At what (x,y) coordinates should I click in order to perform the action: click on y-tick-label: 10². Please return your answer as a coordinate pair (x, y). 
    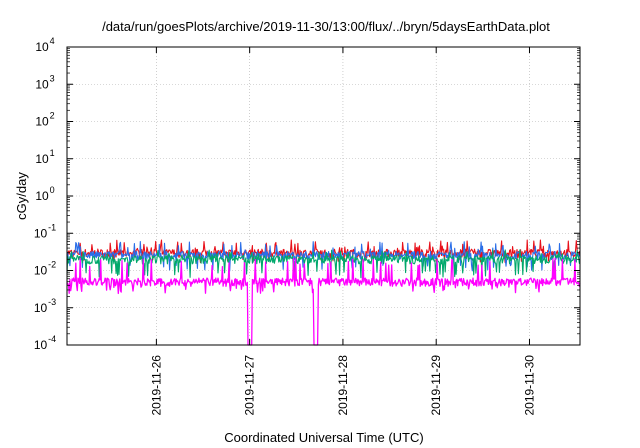
    Looking at the image, I should click on (44, 120).